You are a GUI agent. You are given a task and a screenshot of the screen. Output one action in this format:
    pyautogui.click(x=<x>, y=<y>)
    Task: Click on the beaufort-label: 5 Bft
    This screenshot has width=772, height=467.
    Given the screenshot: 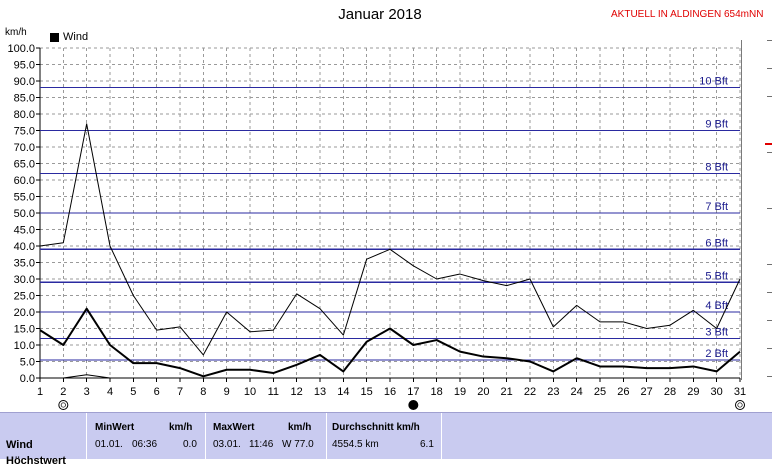 What is the action you would take?
    pyautogui.click(x=716, y=276)
    